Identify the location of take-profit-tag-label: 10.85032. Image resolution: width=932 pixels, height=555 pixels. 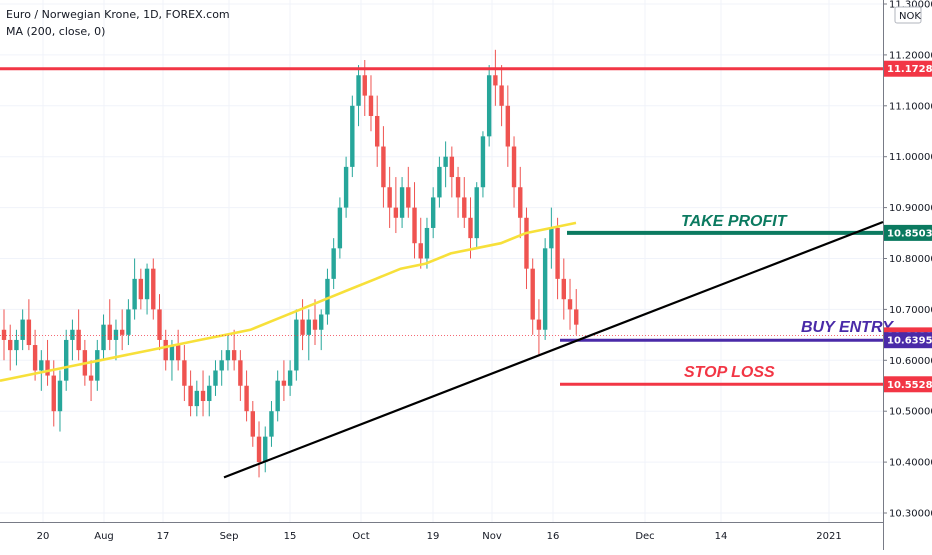
(909, 233).